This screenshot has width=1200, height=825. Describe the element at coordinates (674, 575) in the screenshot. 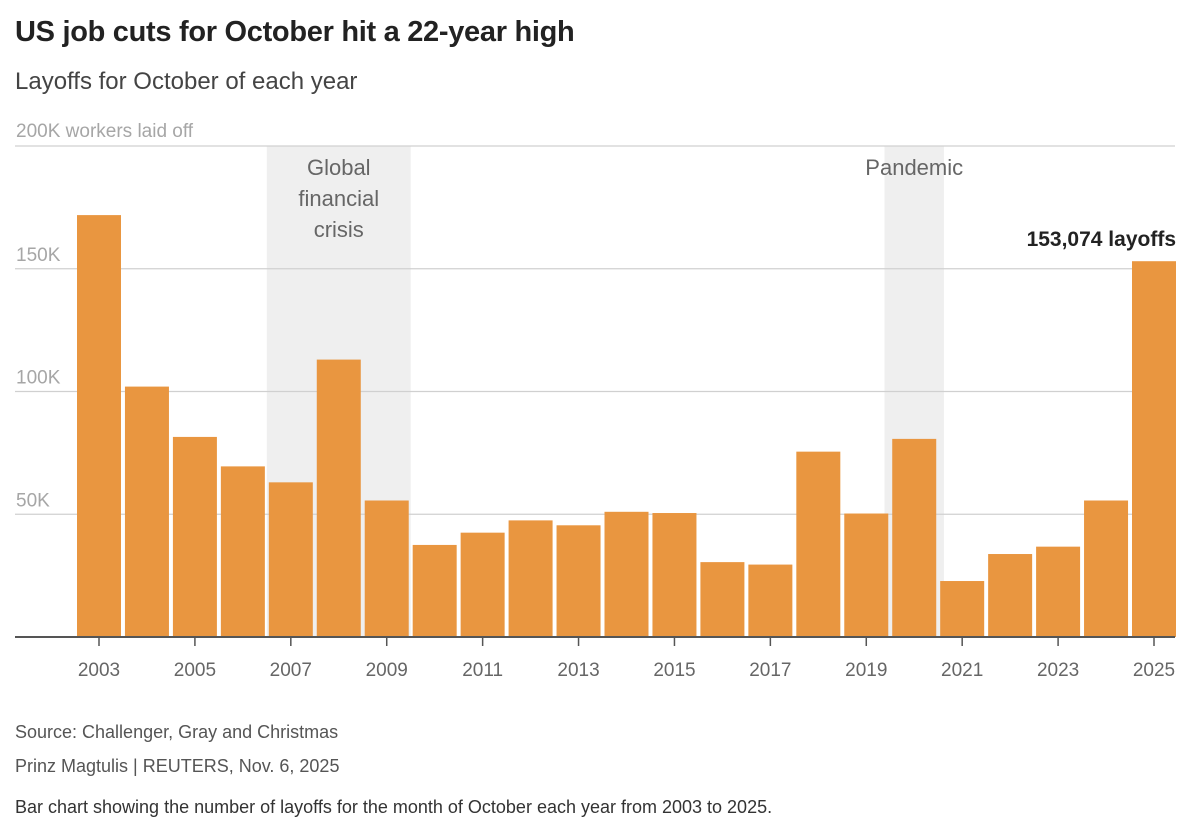

I see `bar-2015` at that location.